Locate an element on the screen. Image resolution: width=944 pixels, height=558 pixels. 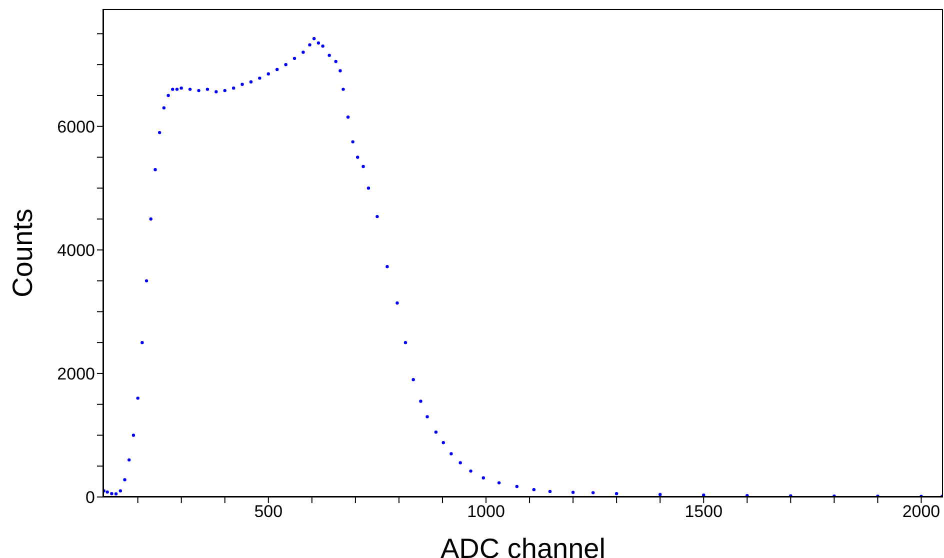
y-tick-label: 0 is located at coordinates (90, 498).